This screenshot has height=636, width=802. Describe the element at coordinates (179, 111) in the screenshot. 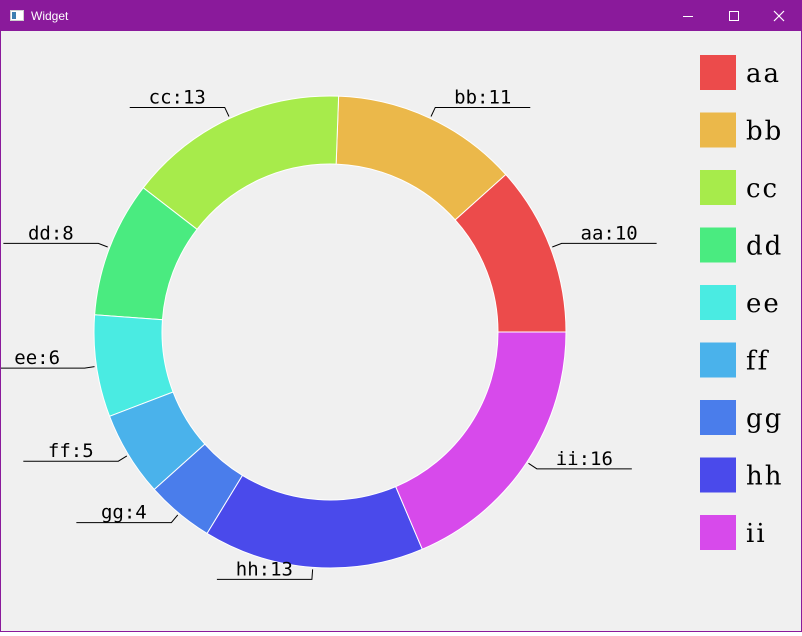

I see `slice-label-line-cc` at that location.